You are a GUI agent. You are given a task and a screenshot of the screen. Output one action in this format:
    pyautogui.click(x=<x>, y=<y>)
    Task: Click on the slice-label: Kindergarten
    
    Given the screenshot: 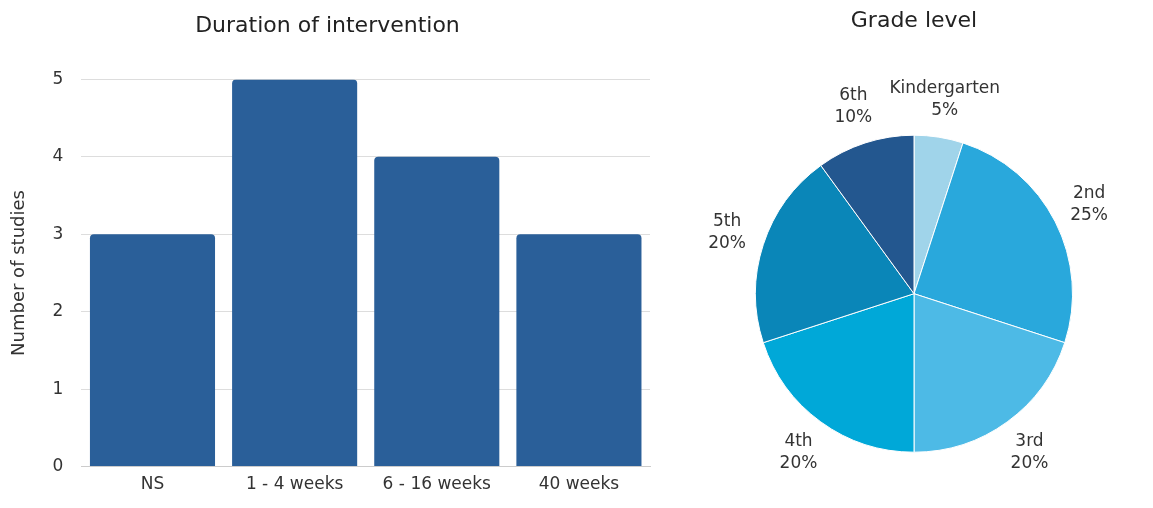 What is the action you would take?
    pyautogui.click(x=945, y=87)
    